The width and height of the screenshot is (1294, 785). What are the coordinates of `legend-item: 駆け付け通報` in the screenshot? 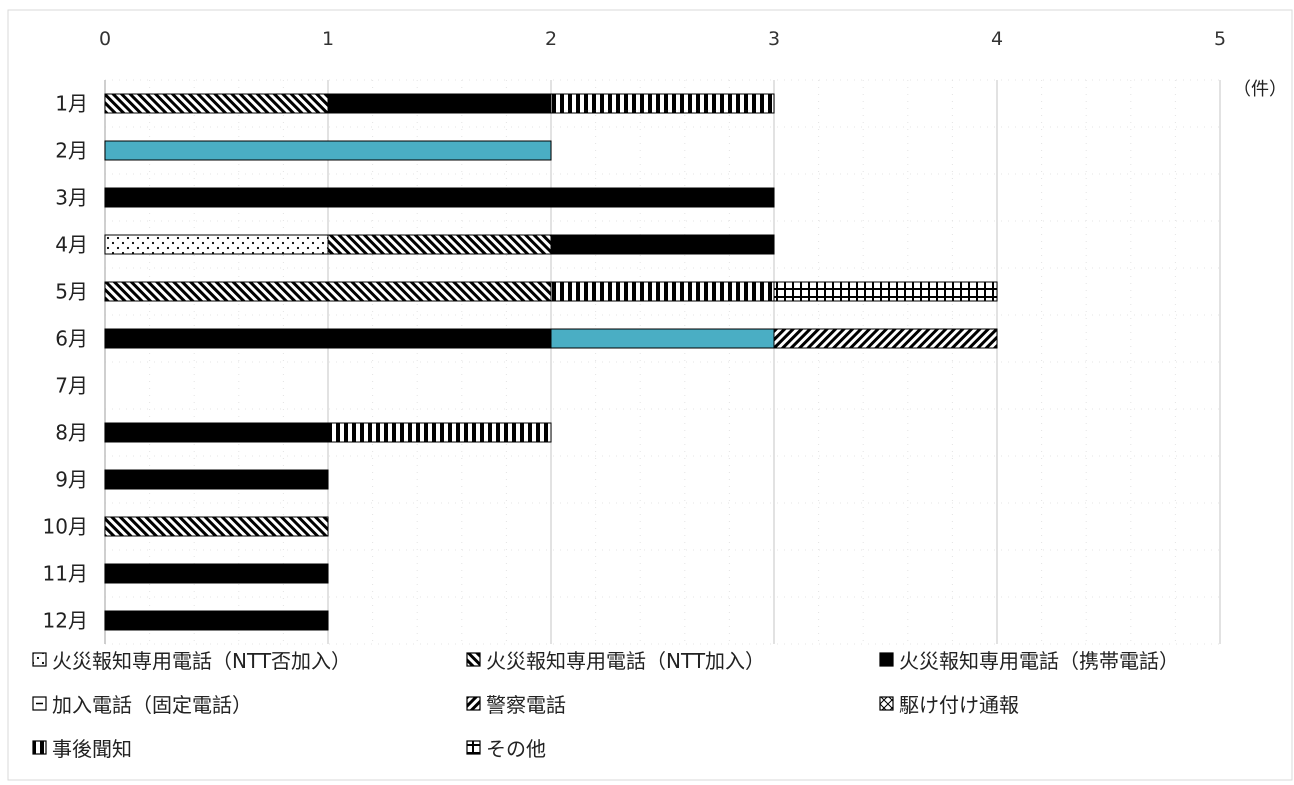 It's located at (949, 705).